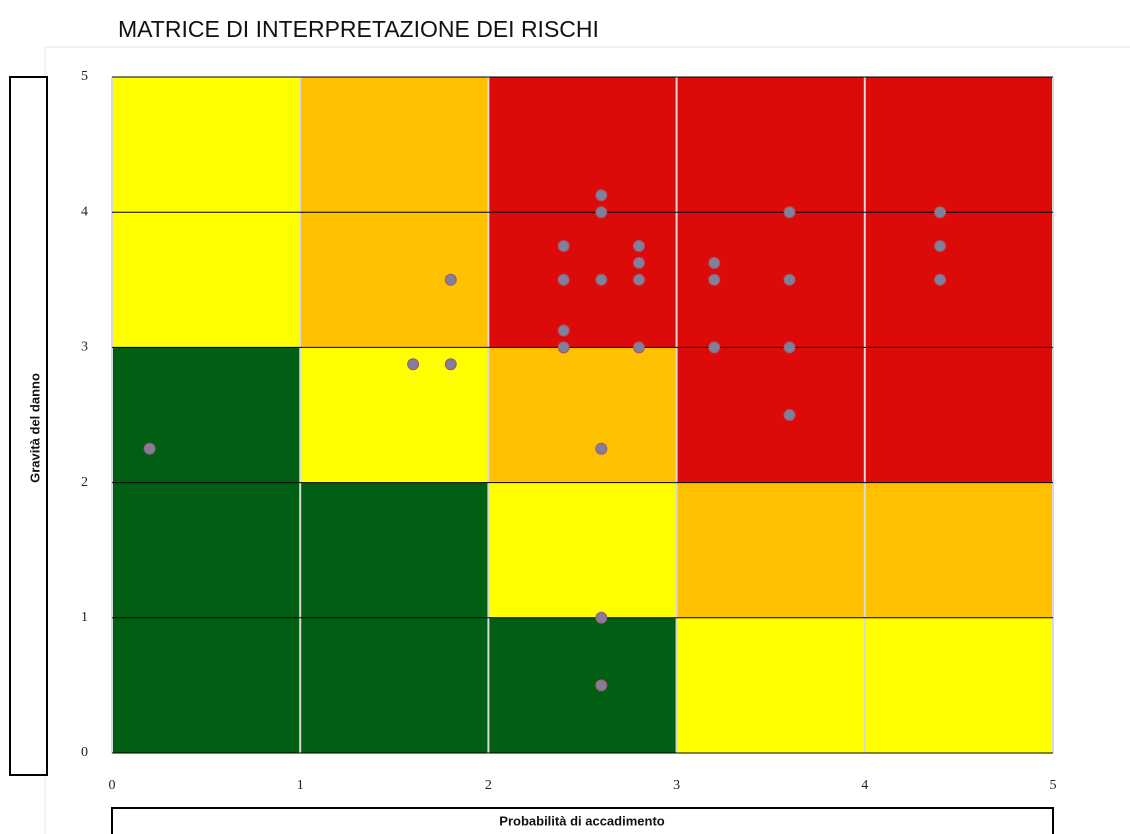 The image size is (1130, 834). Describe the element at coordinates (84, 347) in the screenshot. I see `y-tick-label: 3` at that location.